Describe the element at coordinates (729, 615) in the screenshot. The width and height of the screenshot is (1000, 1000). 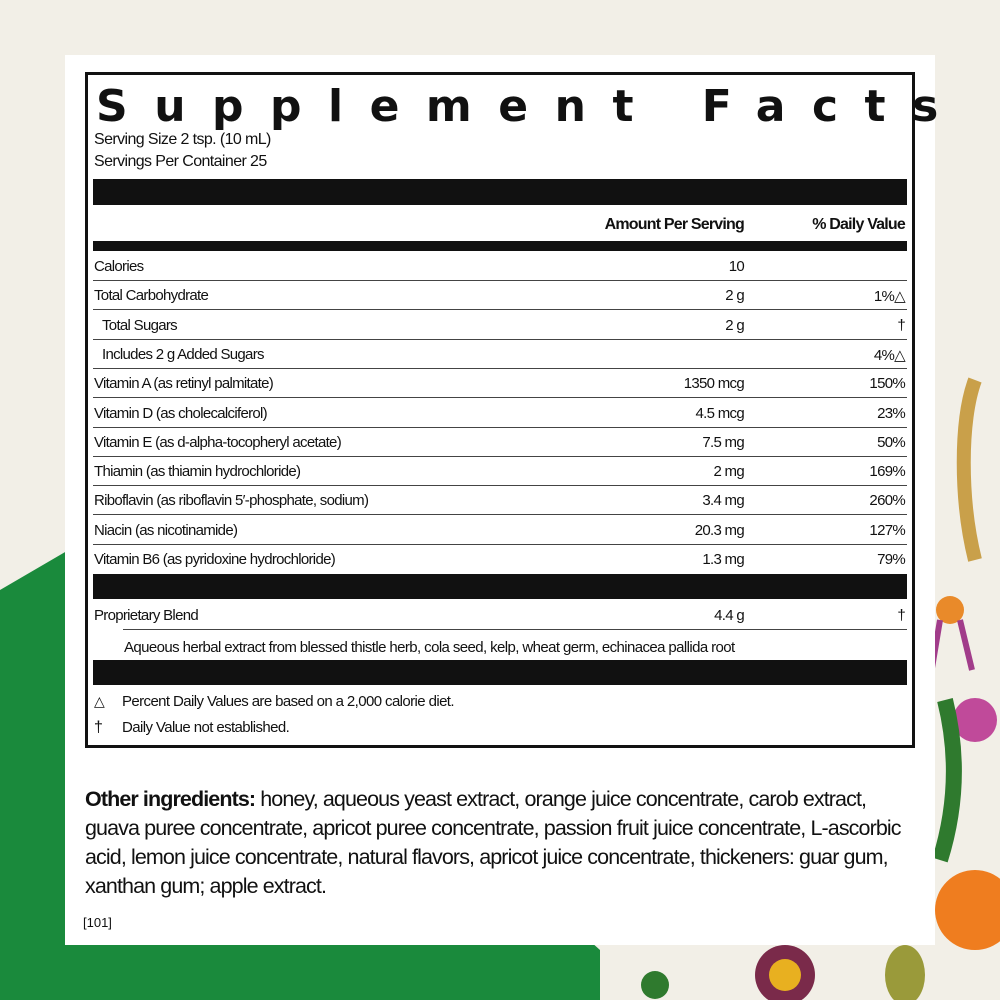
I see `blend-amount: 4.4 g` at that location.